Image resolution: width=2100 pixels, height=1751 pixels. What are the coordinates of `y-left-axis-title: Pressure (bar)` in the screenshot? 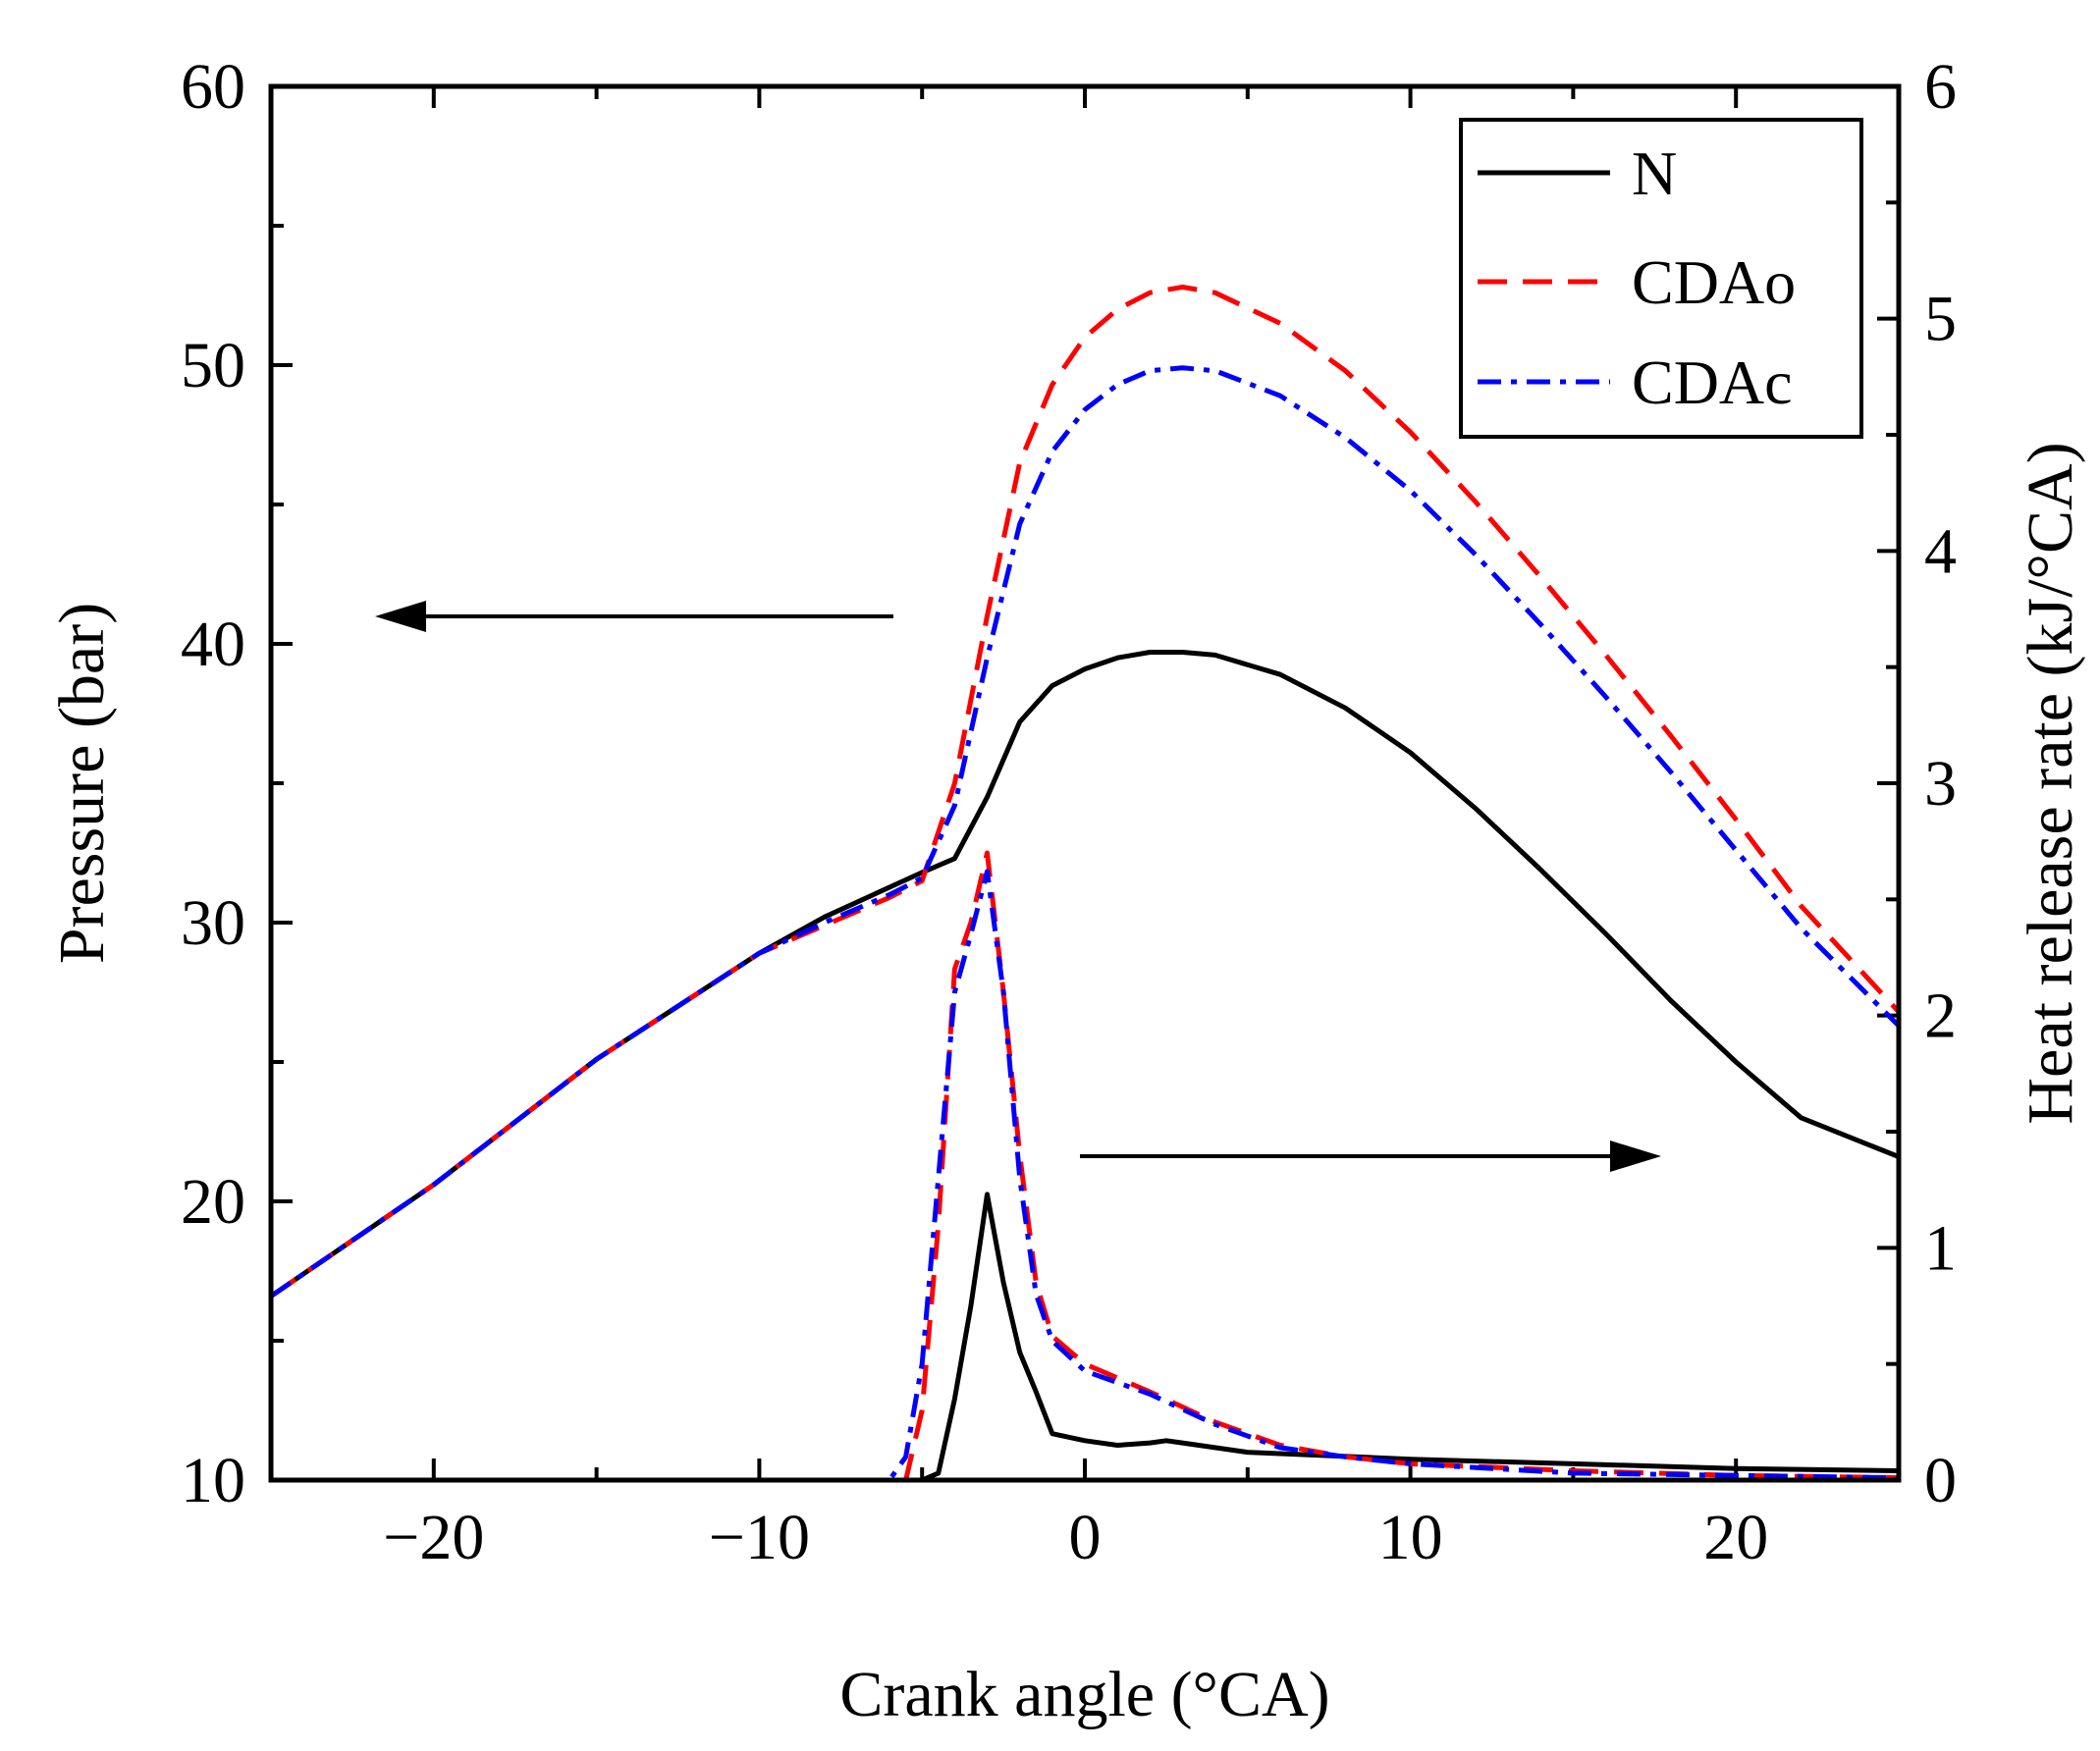 It's located at (82, 783).